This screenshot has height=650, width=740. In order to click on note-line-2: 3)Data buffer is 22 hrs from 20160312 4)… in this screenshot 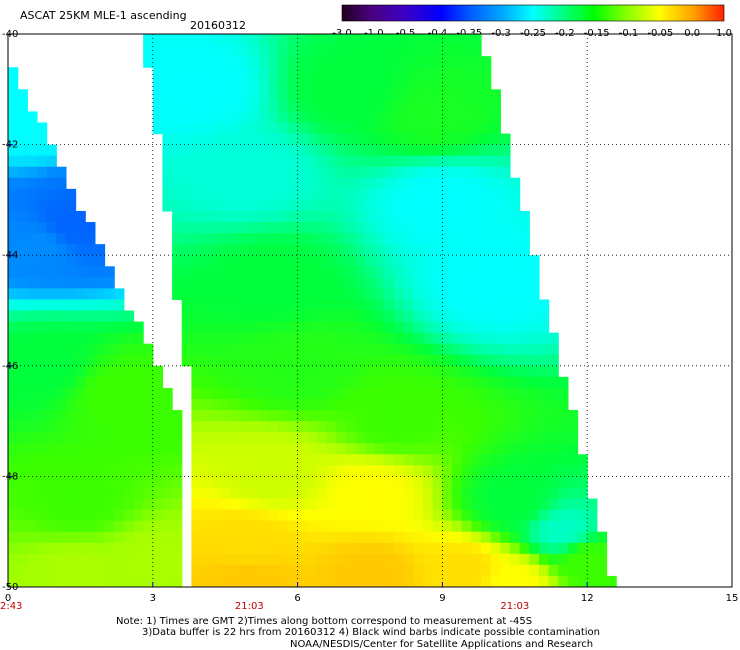, I will do `click(371, 632)`.